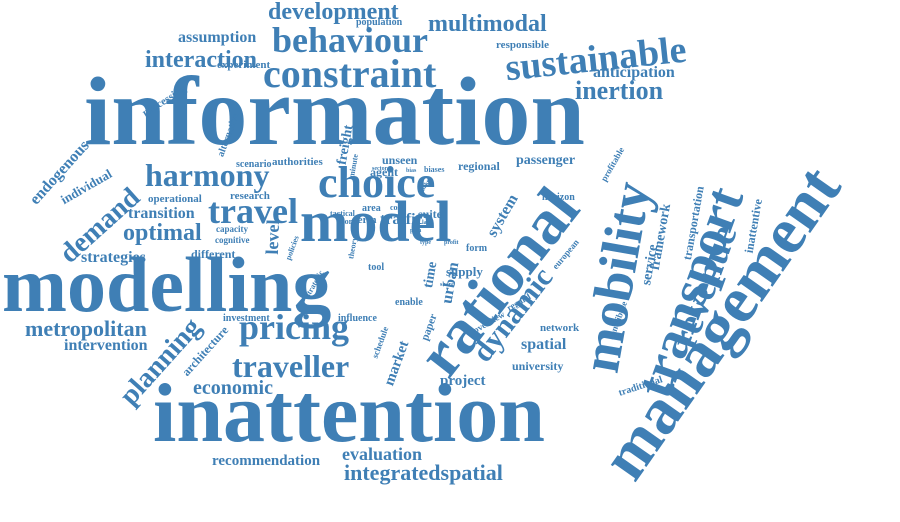 Image resolution: width=900 pixels, height=522 pixels. What do you see at coordinates (377, 182) in the screenshot?
I see `word-choice: choice` at bounding box center [377, 182].